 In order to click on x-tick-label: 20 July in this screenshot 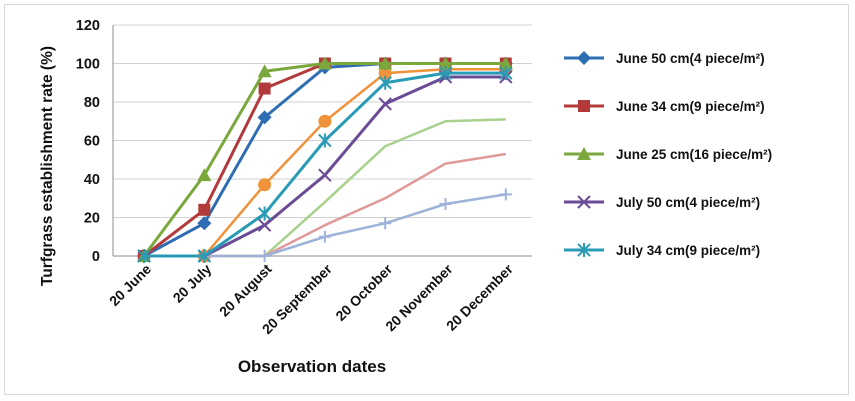, I will do `click(192, 283)`.